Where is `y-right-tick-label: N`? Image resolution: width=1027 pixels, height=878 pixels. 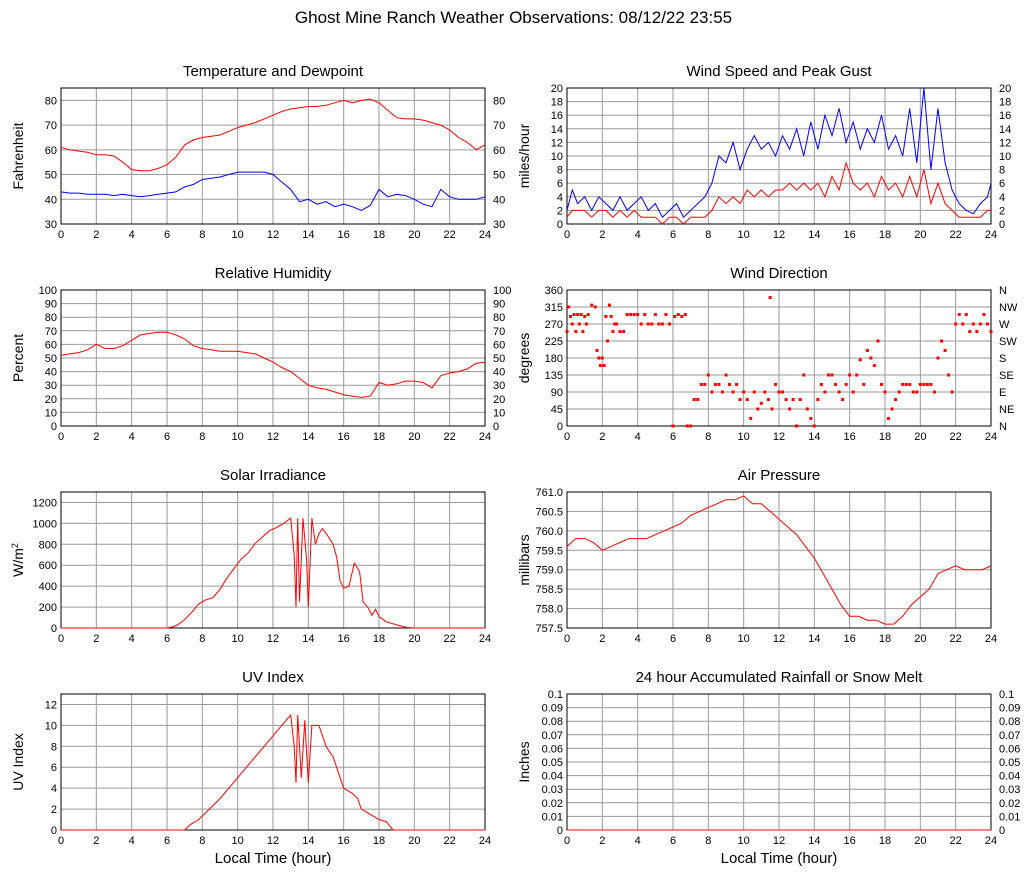
y-right-tick-label: N is located at coordinates (1003, 291).